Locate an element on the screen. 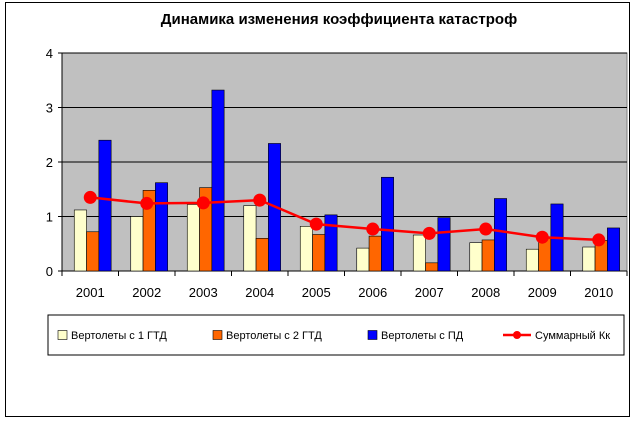 This screenshot has width=636, height=423. bar-series3-2006 is located at coordinates (387, 224).